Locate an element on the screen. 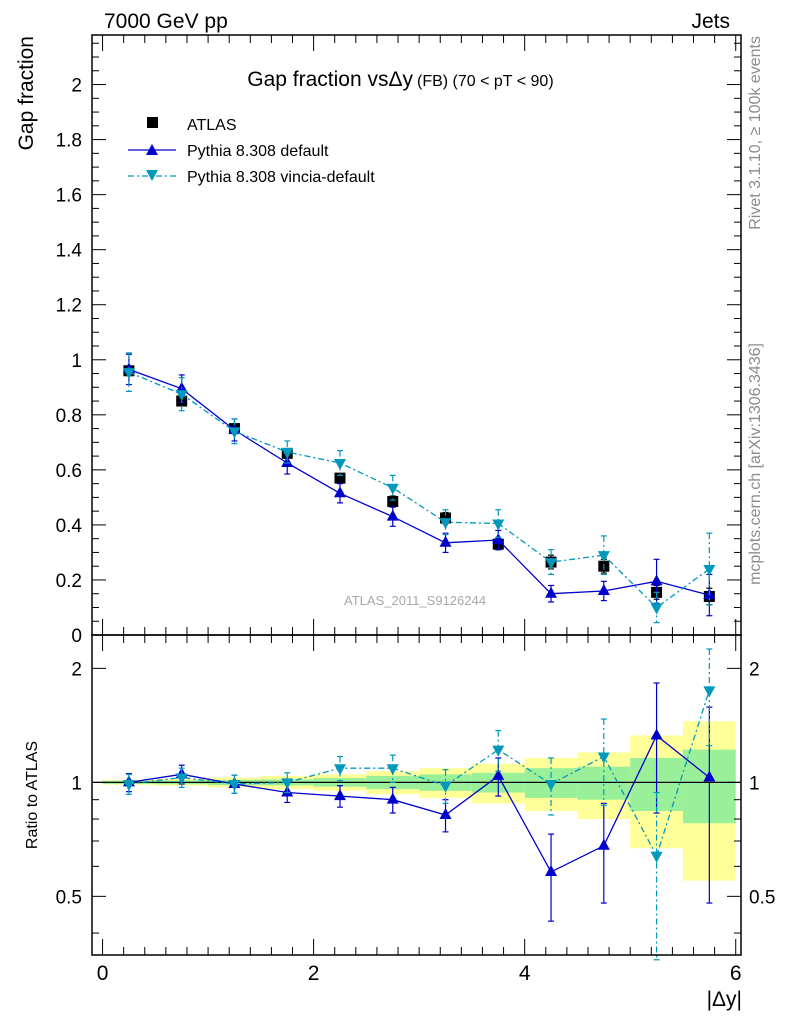 Image resolution: width=786 pixels, height=1024 pixels. y-tick-label-main: 1.4 is located at coordinates (69, 251).